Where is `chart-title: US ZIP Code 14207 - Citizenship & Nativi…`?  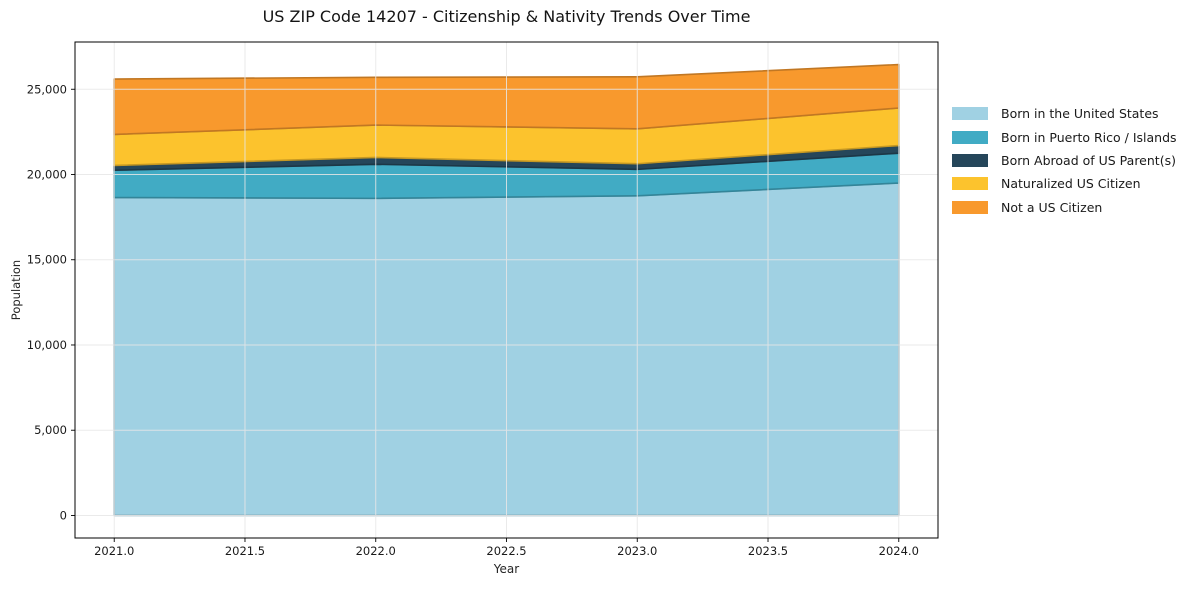
chart-title: US ZIP Code 14207 - Citizenship & Nativi… is located at coordinates (506, 16).